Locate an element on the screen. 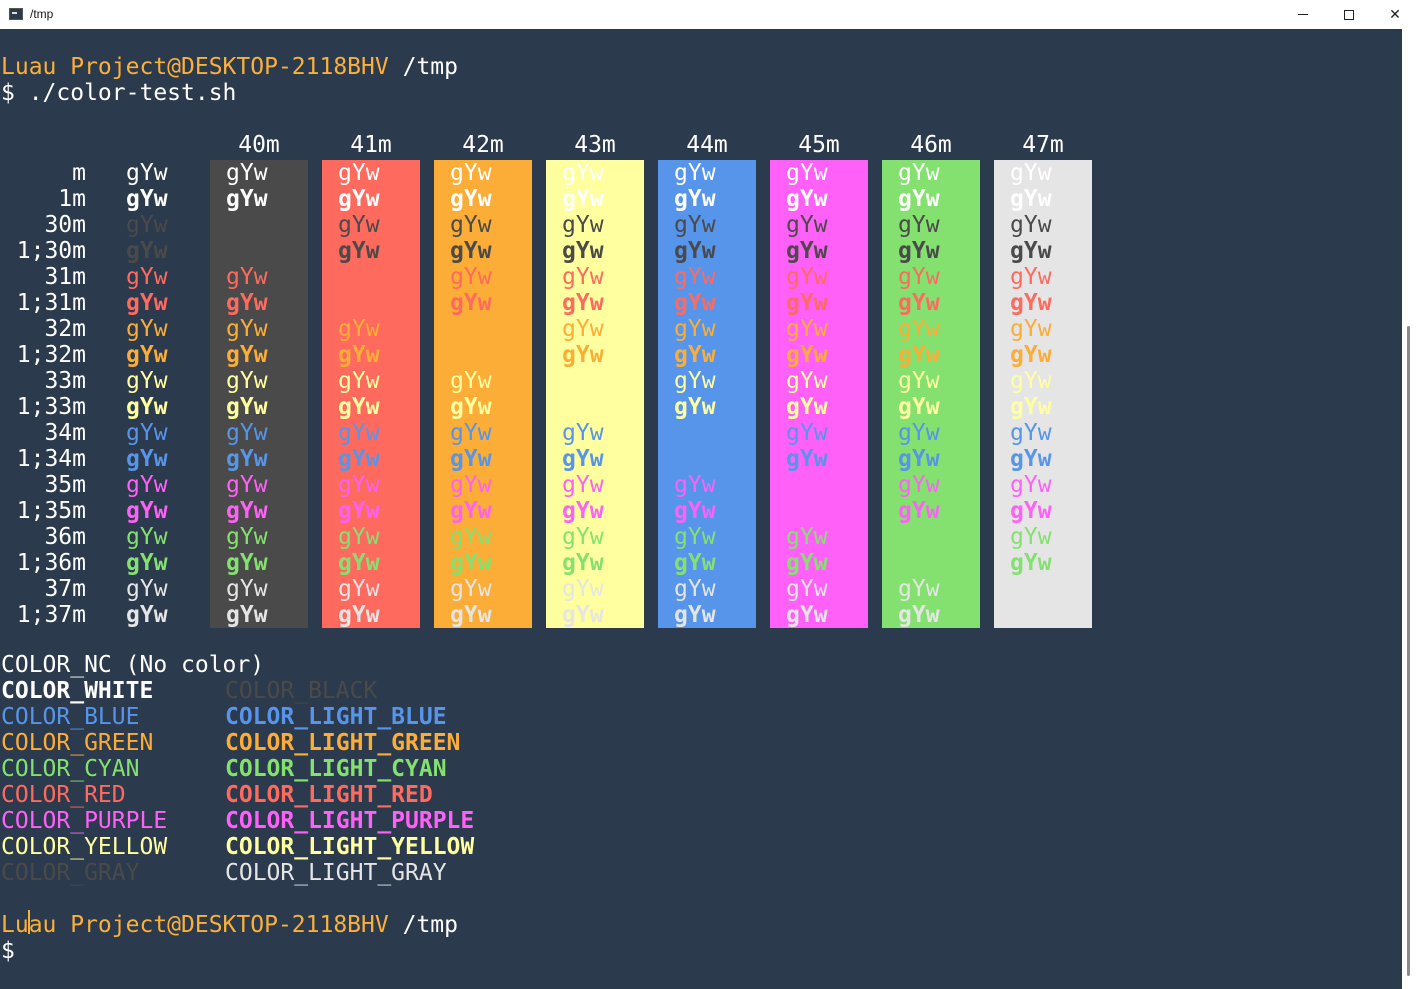 This screenshot has height=989, width=1416. bg-header-42m: 42m is located at coordinates (483, 145).